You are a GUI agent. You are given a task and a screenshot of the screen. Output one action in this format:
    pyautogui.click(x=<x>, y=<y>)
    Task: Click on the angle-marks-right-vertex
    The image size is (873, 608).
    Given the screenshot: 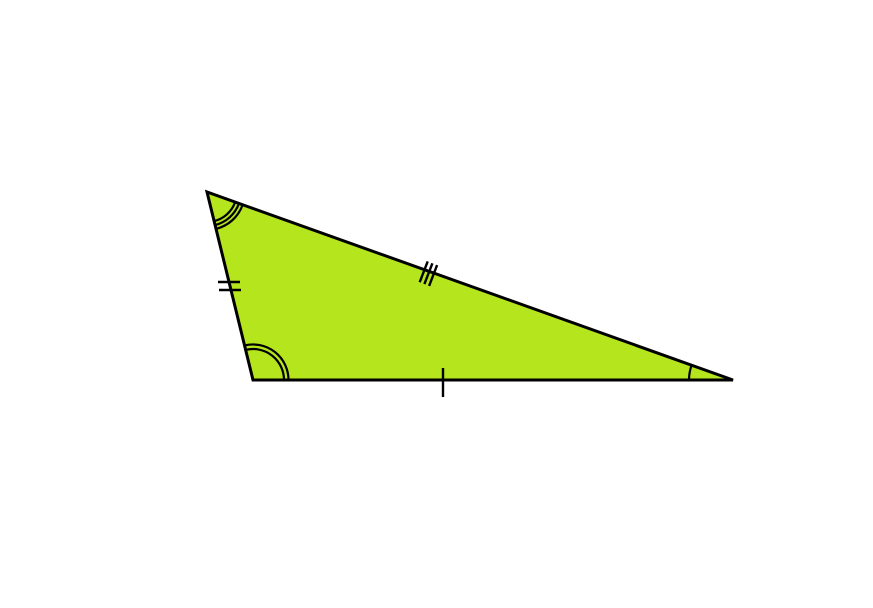 What is the action you would take?
    pyautogui.click(x=690, y=372)
    